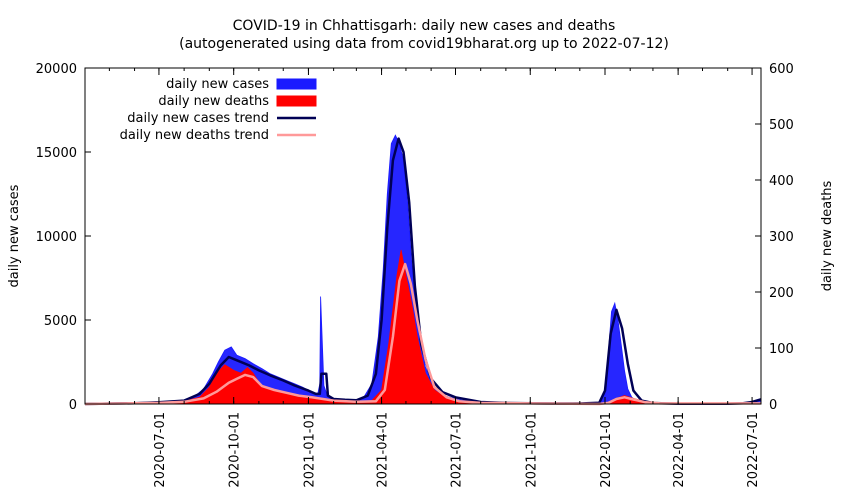 The width and height of the screenshot is (850, 500). What do you see at coordinates (160, 450) in the screenshot?
I see `x-tick-label: 2020-07-01` at bounding box center [160, 450].